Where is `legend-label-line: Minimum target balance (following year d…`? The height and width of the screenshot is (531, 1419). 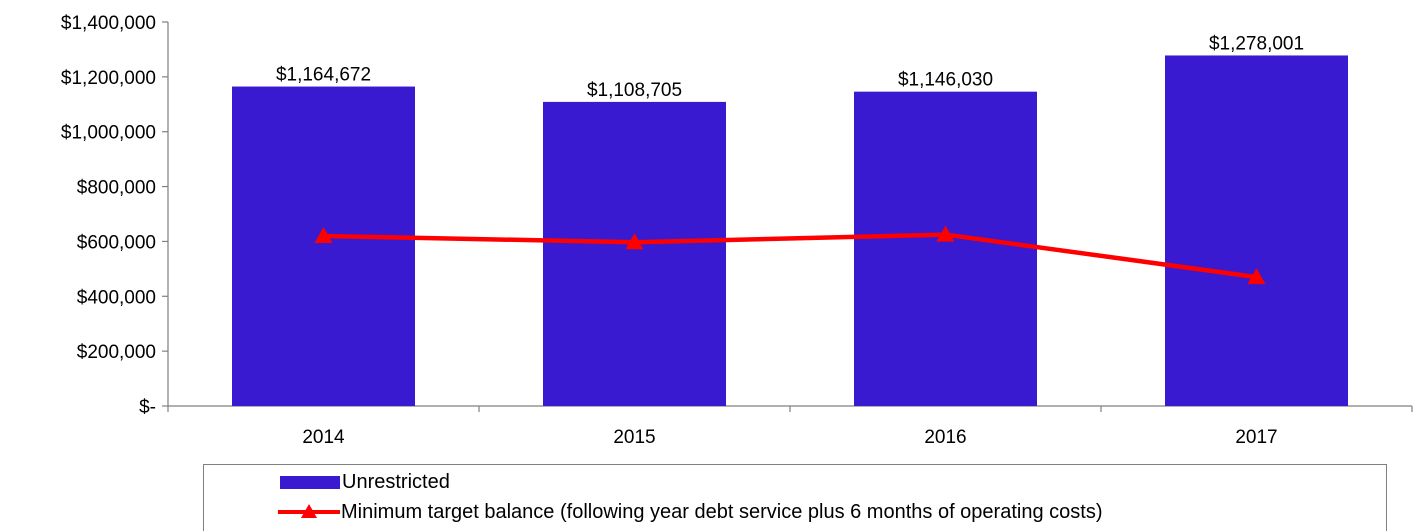 legend-label-line: Minimum target balance (following year d… is located at coordinates (722, 511).